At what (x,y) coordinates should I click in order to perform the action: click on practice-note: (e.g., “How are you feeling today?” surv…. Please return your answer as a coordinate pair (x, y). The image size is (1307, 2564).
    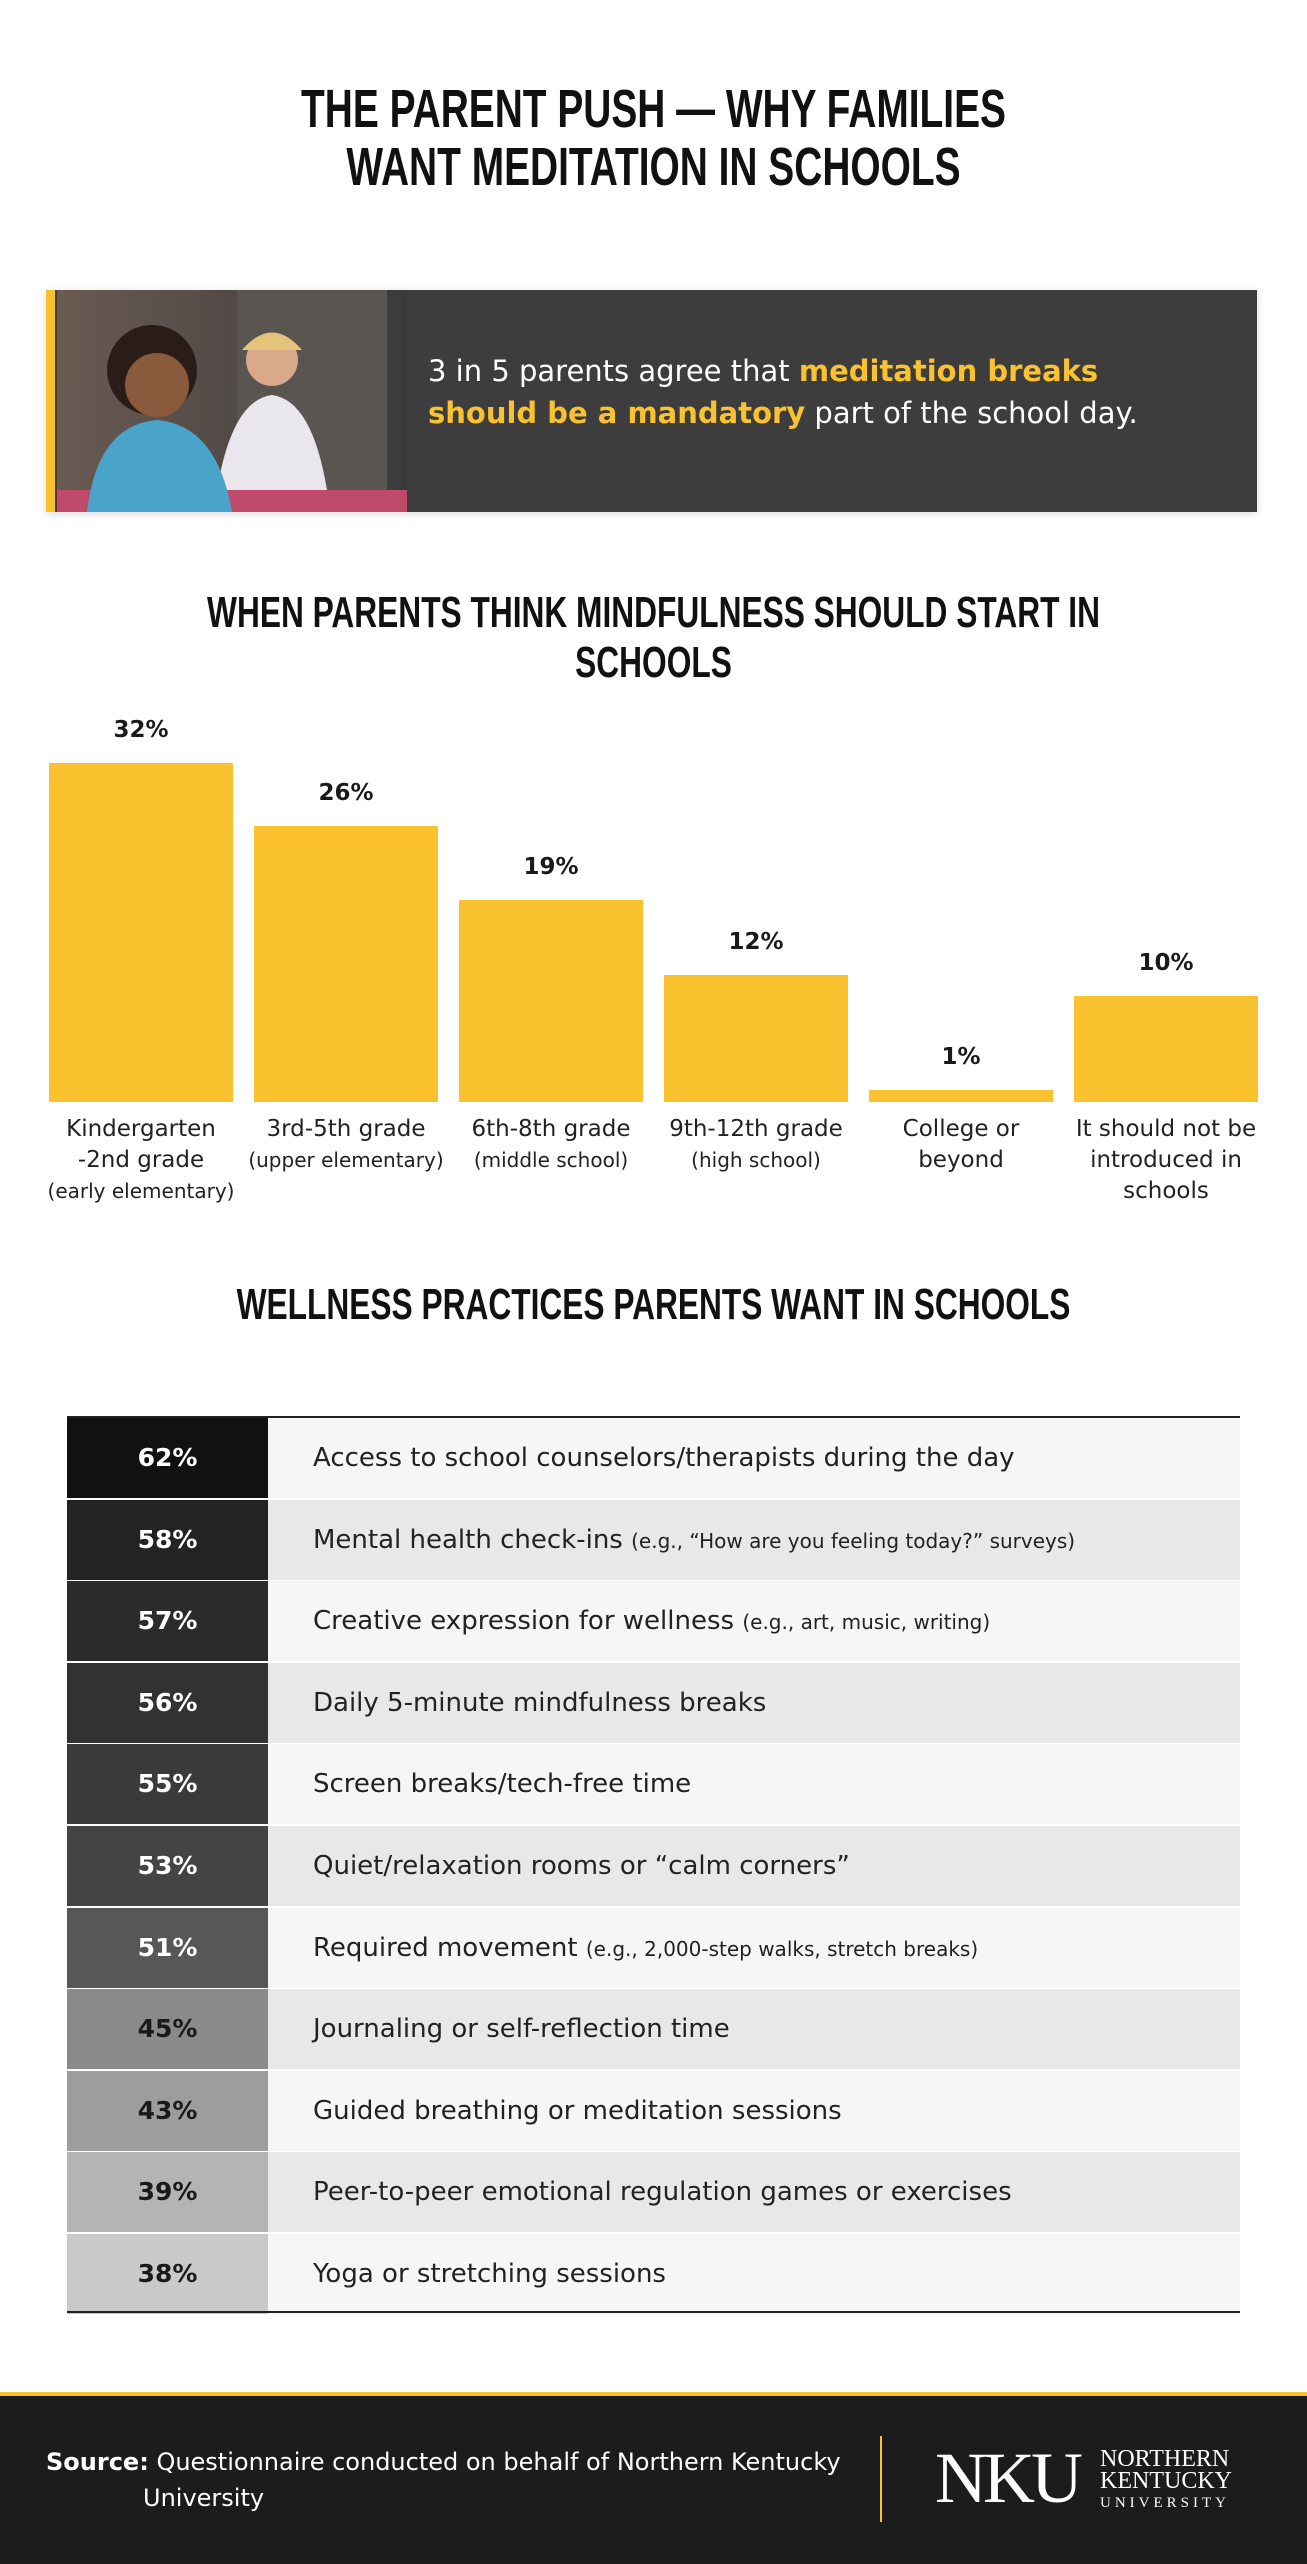
    Looking at the image, I should click on (853, 1540).